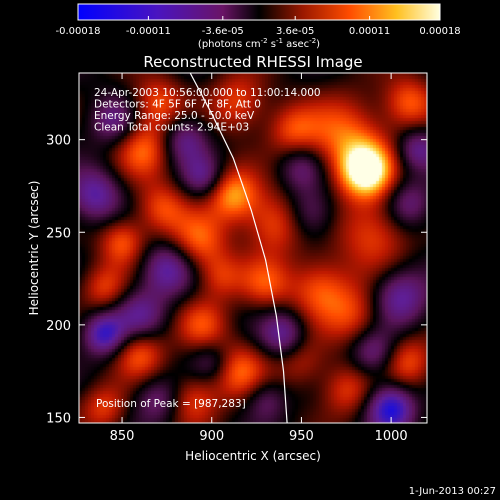 This screenshot has width=500, height=500. What do you see at coordinates (253, 456) in the screenshot?
I see `x-axis-label: Heliocentric X (arcsec)` at bounding box center [253, 456].